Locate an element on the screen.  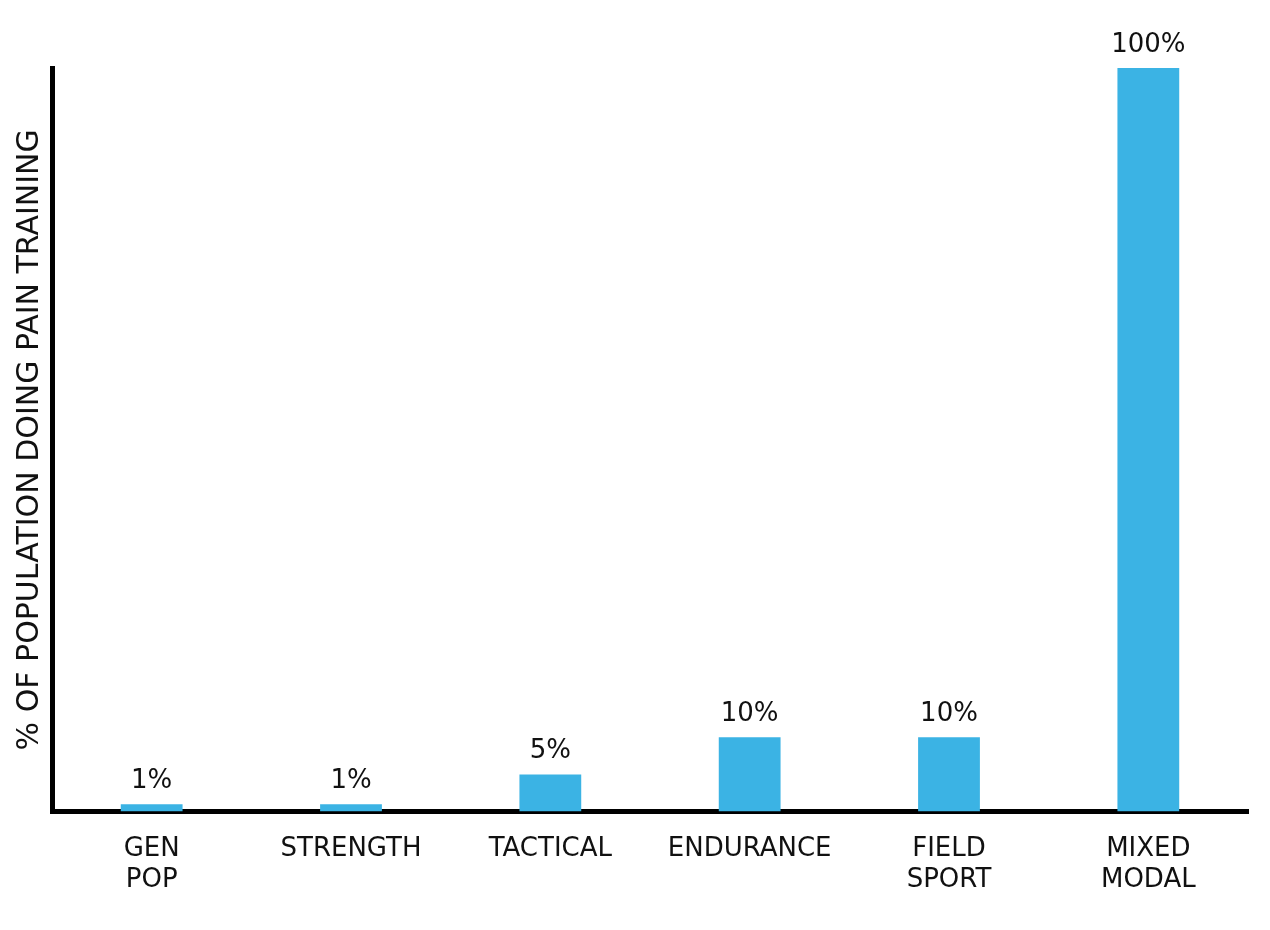
data-label: 5% is located at coordinates (550, 749).